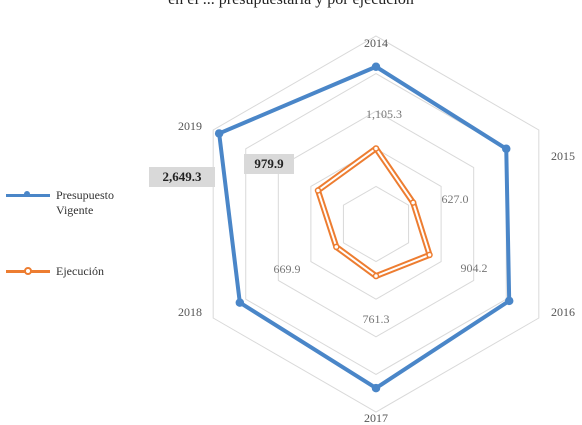 The image size is (582, 425). What do you see at coordinates (376, 418) in the screenshot?
I see `category-label: 2017` at bounding box center [376, 418].